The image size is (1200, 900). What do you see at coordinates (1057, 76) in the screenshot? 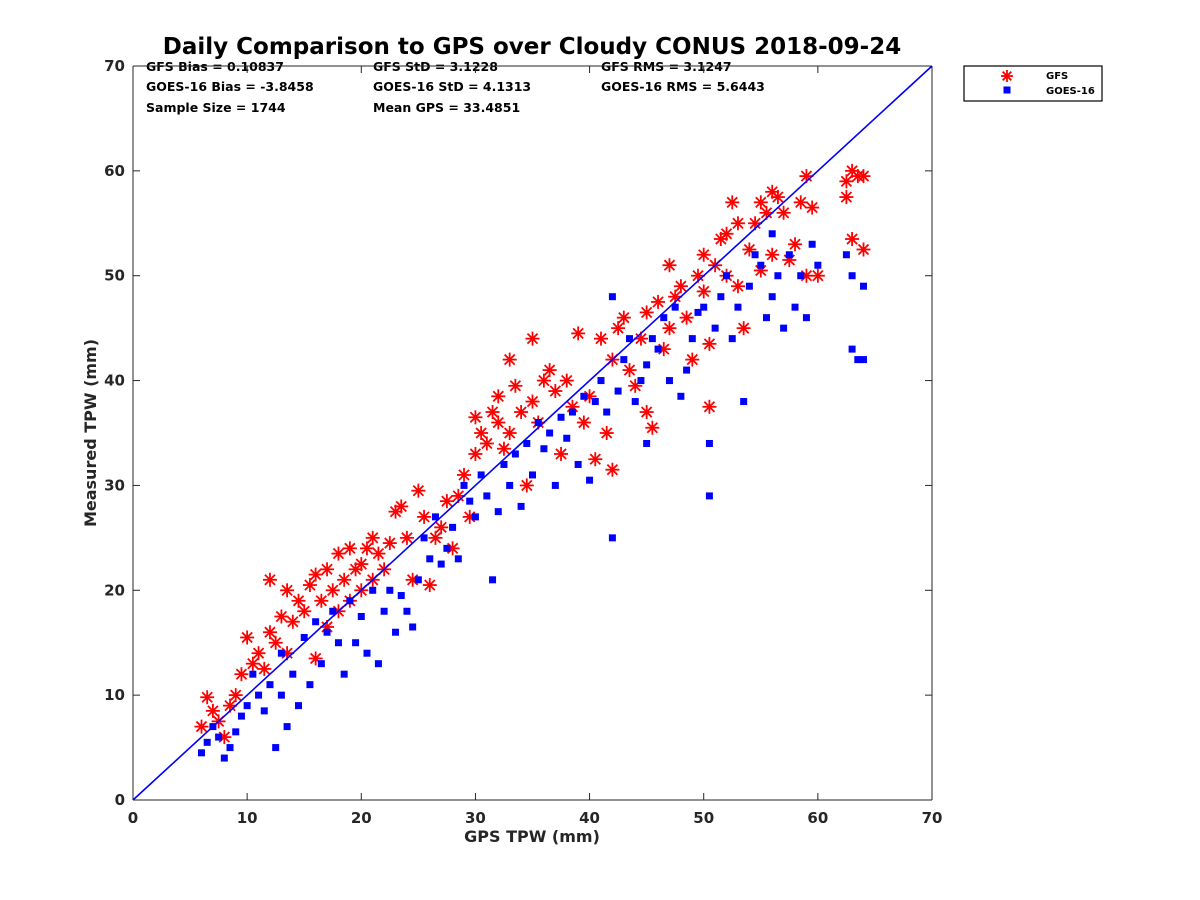
I see `legend-gfs-label: GFS` at bounding box center [1057, 76].